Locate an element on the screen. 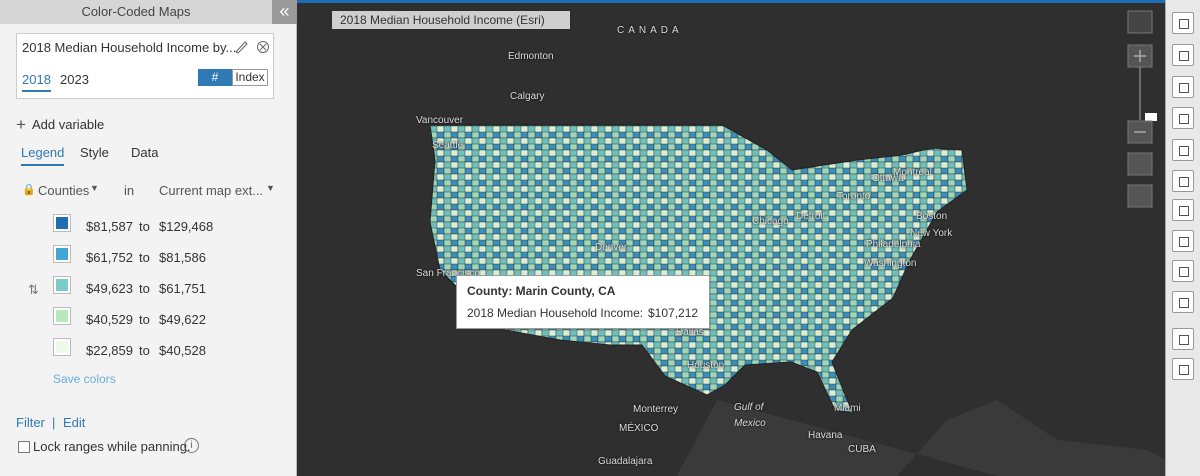  year-tab: 2018 is located at coordinates (36, 82).